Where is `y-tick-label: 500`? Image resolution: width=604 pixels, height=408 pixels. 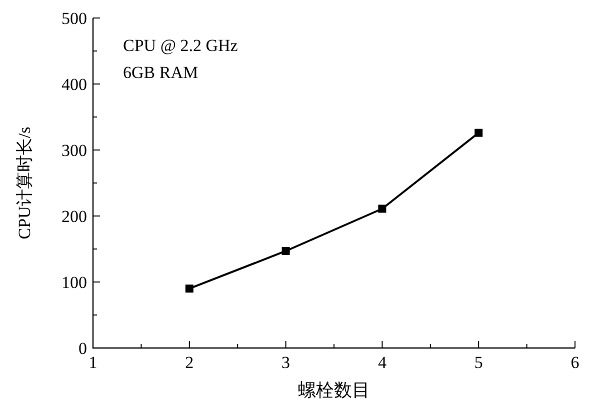
y-tick-label: 500 is located at coordinates (74, 18).